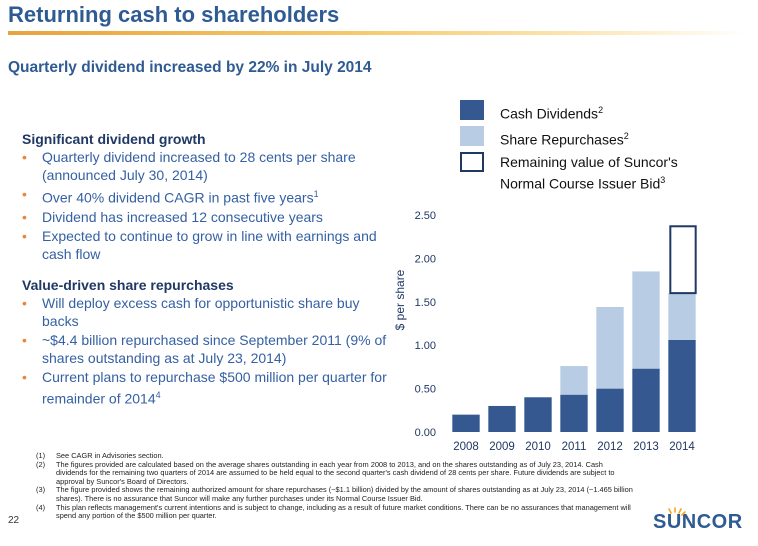  Describe the element at coordinates (472, 162) in the screenshot. I see `legend-swatch-ncib` at that location.